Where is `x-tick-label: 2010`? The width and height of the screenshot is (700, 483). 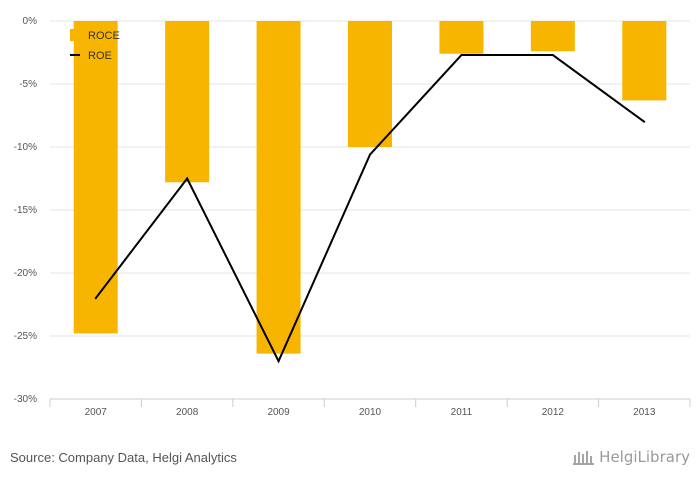 x-tick-label: 2010 is located at coordinates (370, 412).